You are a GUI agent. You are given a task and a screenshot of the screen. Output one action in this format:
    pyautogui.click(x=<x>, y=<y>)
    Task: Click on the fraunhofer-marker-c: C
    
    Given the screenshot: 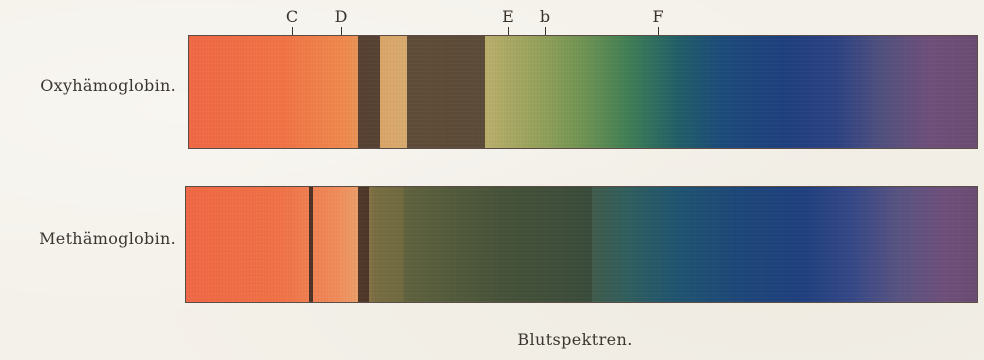 What is the action you would take?
    pyautogui.click(x=292, y=22)
    